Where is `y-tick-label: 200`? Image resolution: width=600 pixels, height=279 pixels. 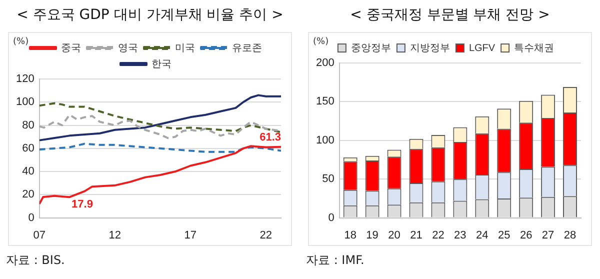 y-tick-label: 200 is located at coordinates (325, 63).